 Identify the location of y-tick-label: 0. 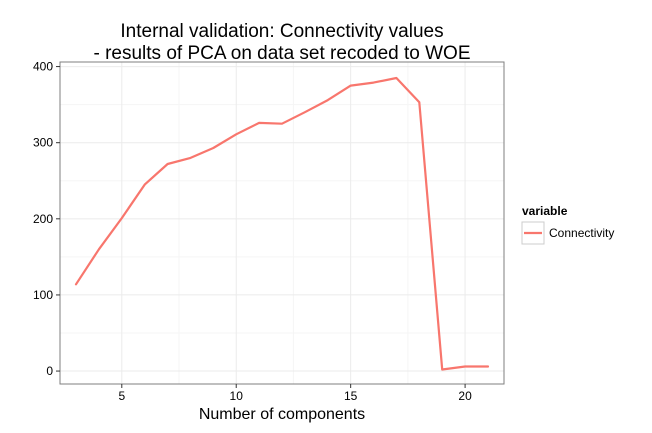
(49, 371).